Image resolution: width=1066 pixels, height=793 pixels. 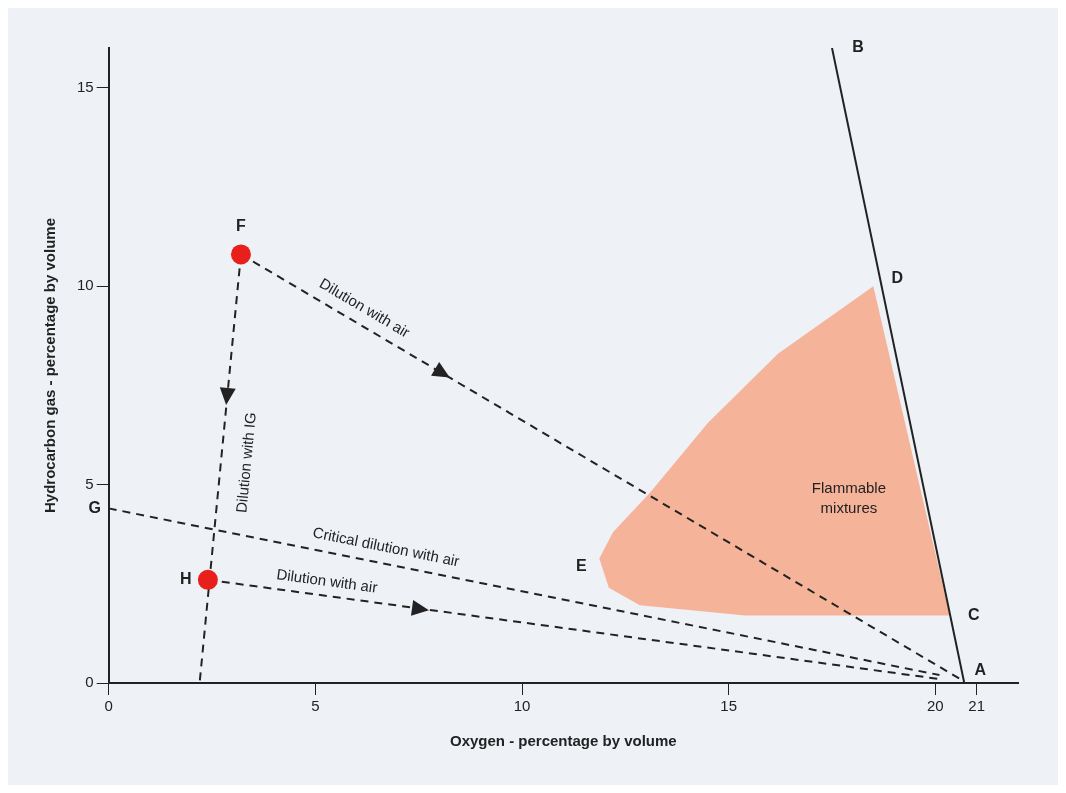 I want to click on y-tick-label: 5, so click(x=89, y=483).